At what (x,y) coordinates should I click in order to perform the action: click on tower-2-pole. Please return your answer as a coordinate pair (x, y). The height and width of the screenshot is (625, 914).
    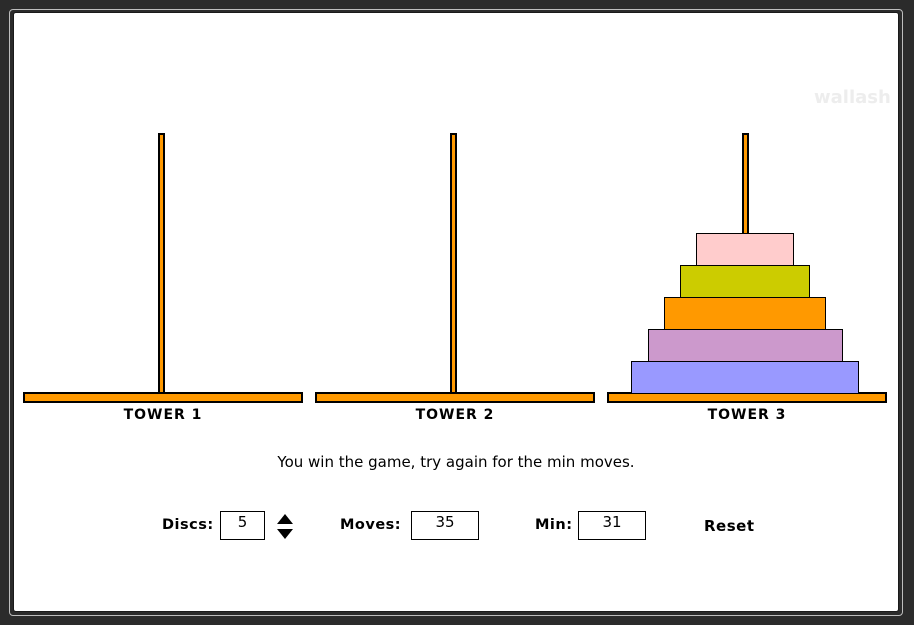
    Looking at the image, I should click on (453, 265).